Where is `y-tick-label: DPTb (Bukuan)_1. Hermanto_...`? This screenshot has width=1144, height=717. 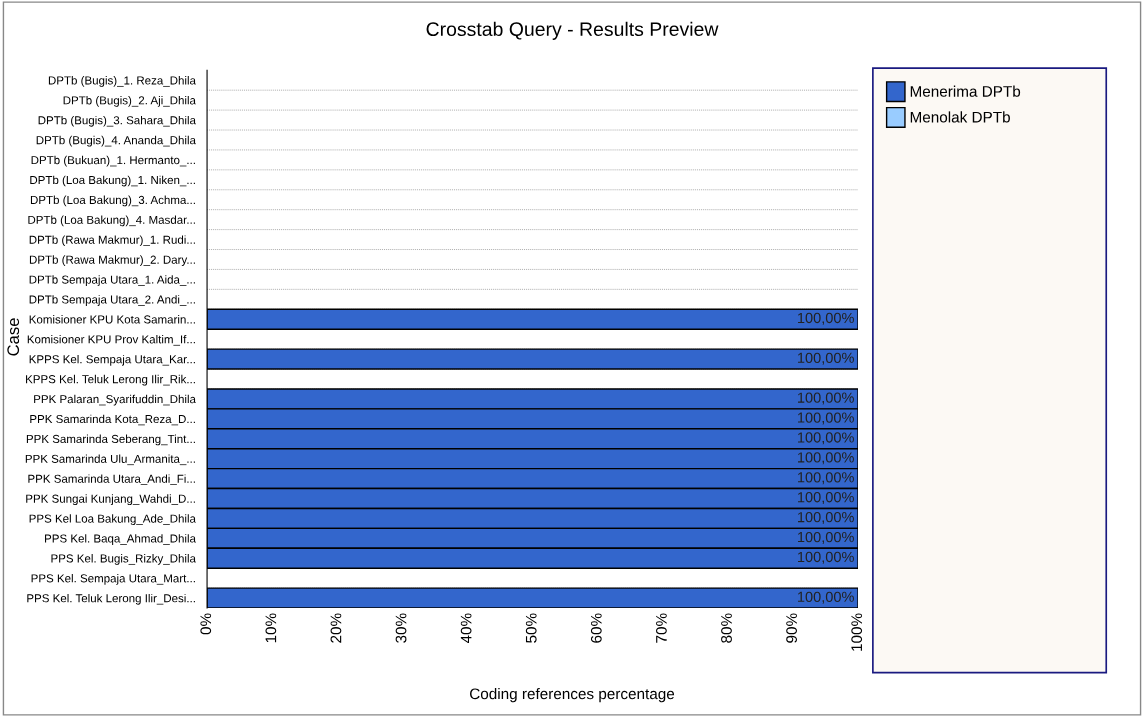 y-tick-label: DPTb (Bukuan)_1. Hermanto_... is located at coordinates (113, 161).